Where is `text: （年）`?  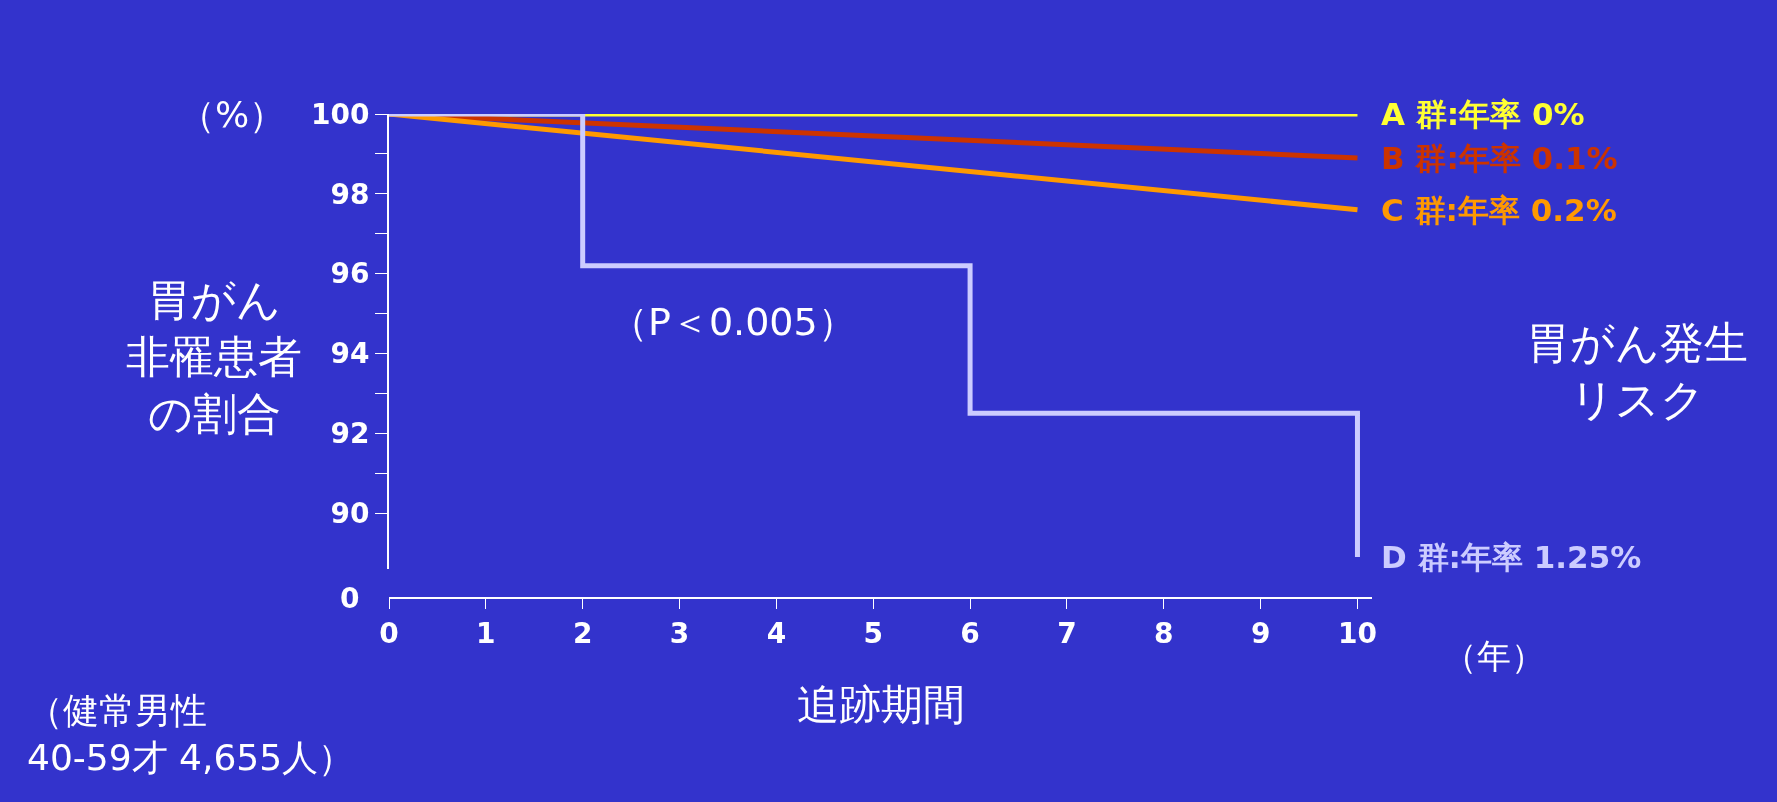 text: （年） is located at coordinates (1494, 656).